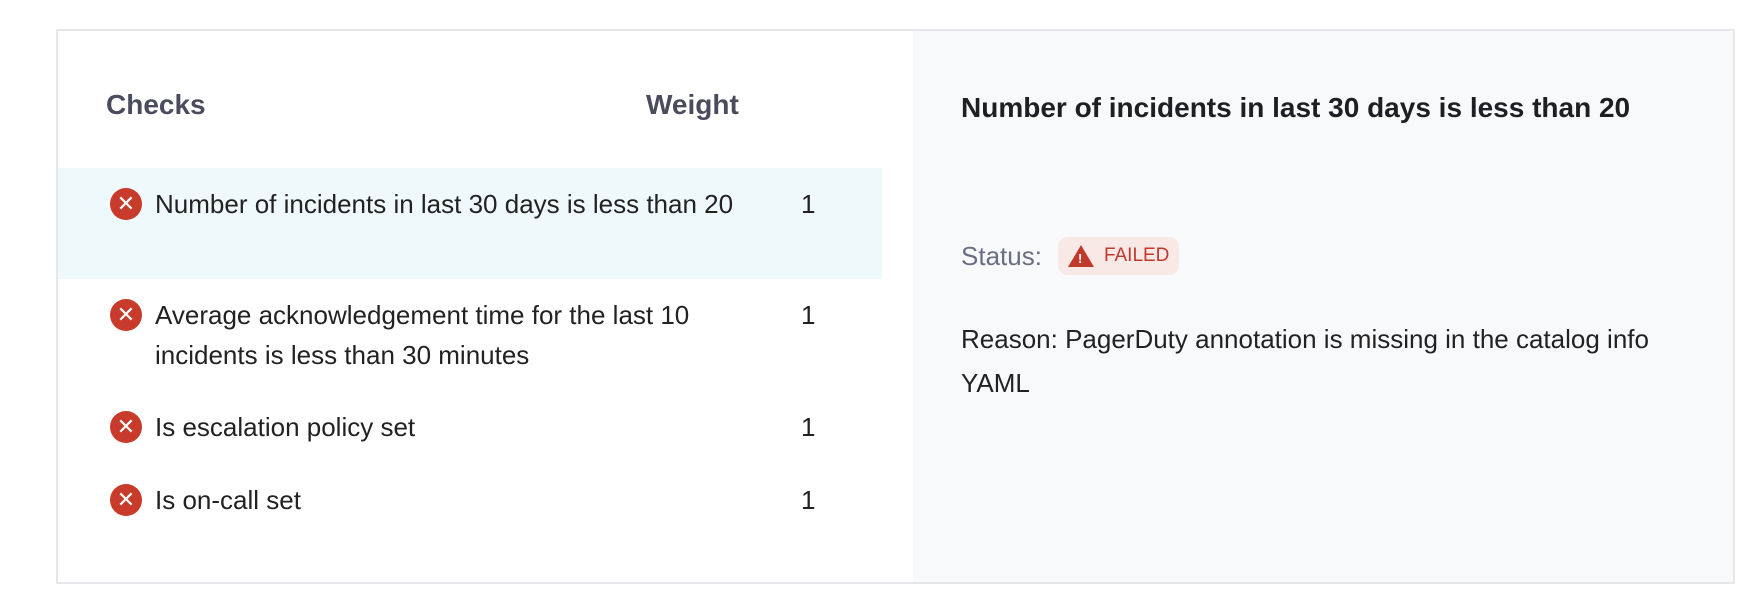 This screenshot has width=1748, height=600. Describe the element at coordinates (1136, 255) in the screenshot. I see `status-value: FAILED` at that location.